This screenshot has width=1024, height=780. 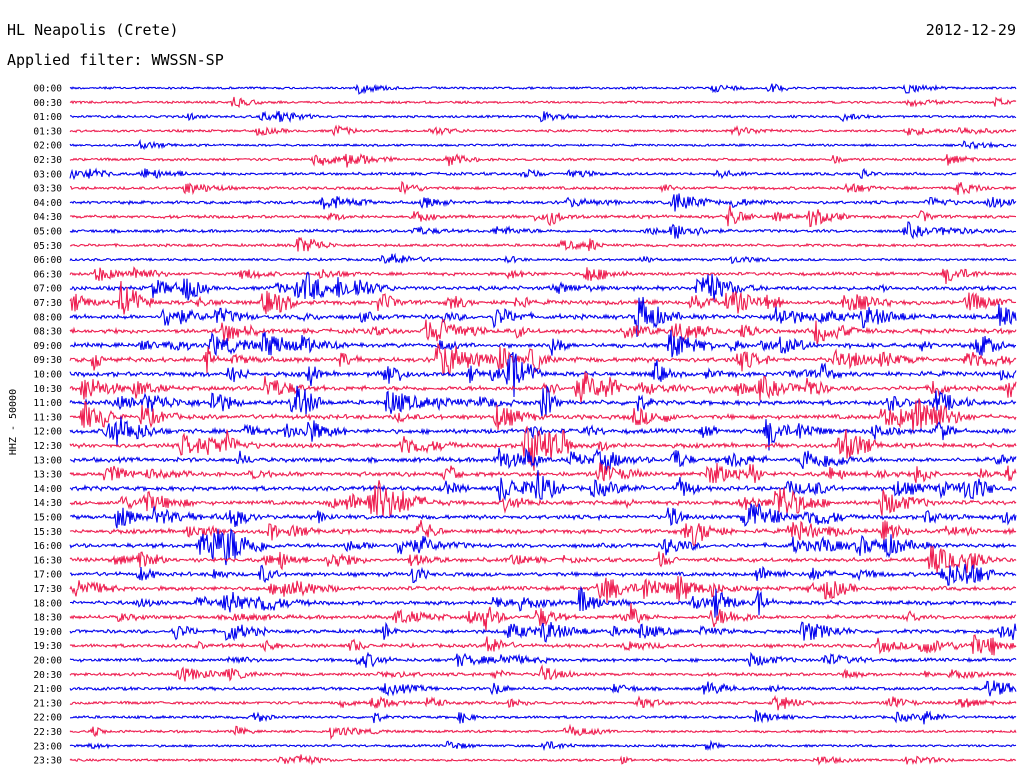 What do you see at coordinates (47, 146) in the screenshot?
I see `time-tick-label: 02:00` at bounding box center [47, 146].